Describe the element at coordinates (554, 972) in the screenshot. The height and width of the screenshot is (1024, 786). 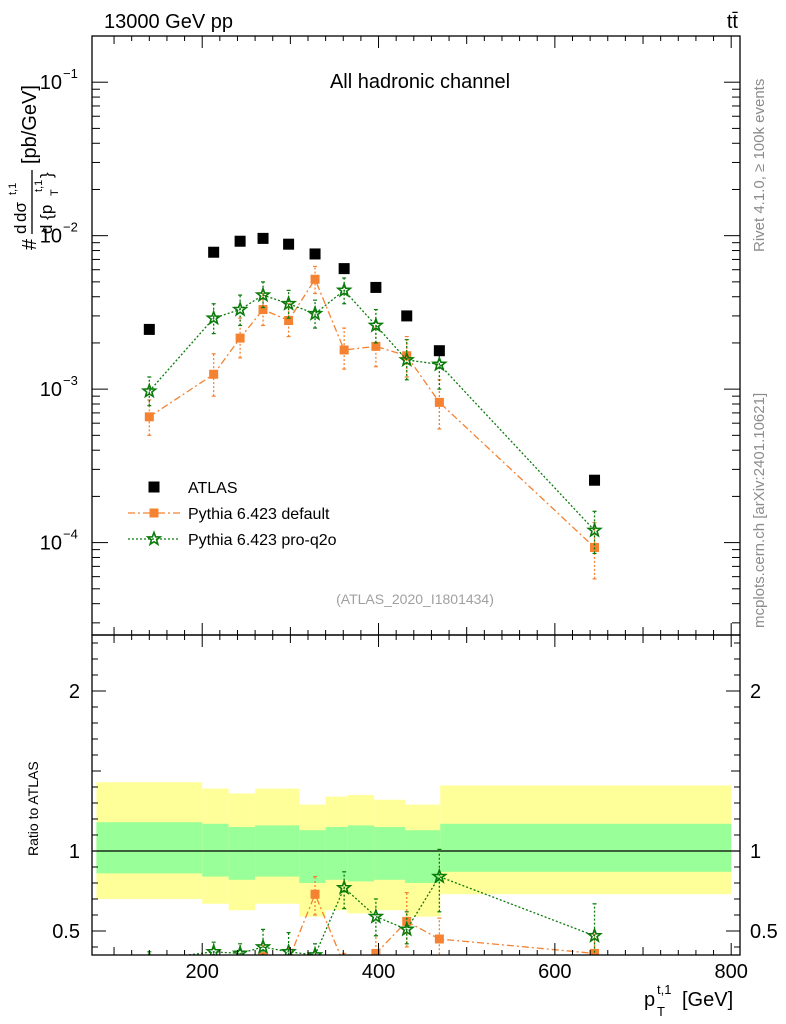
I see `x-tick-label: 600` at that location.